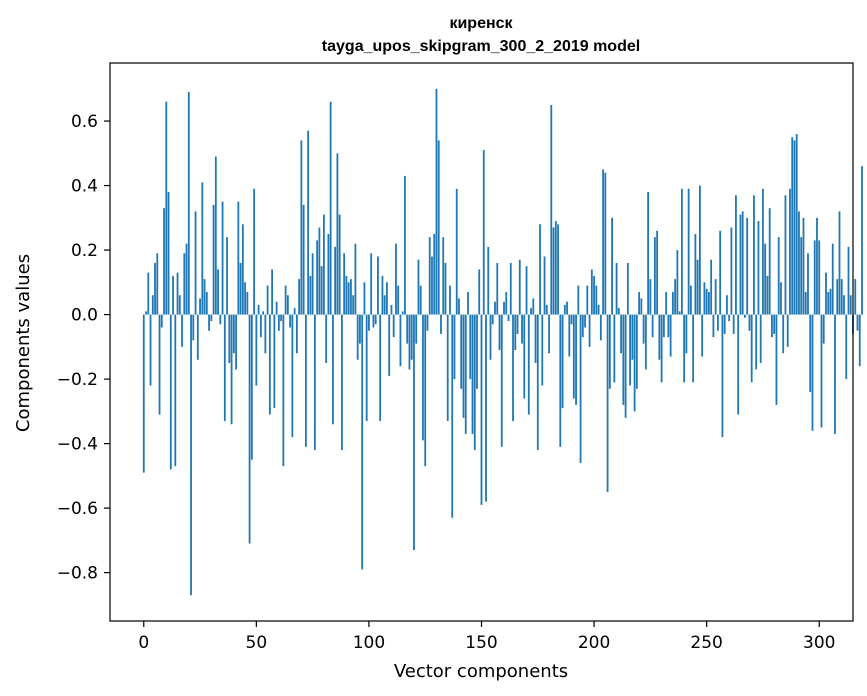 Image resolution: width=867 pixels, height=696 pixels. I want to click on y-tick-label: 0.6, so click(84, 122).